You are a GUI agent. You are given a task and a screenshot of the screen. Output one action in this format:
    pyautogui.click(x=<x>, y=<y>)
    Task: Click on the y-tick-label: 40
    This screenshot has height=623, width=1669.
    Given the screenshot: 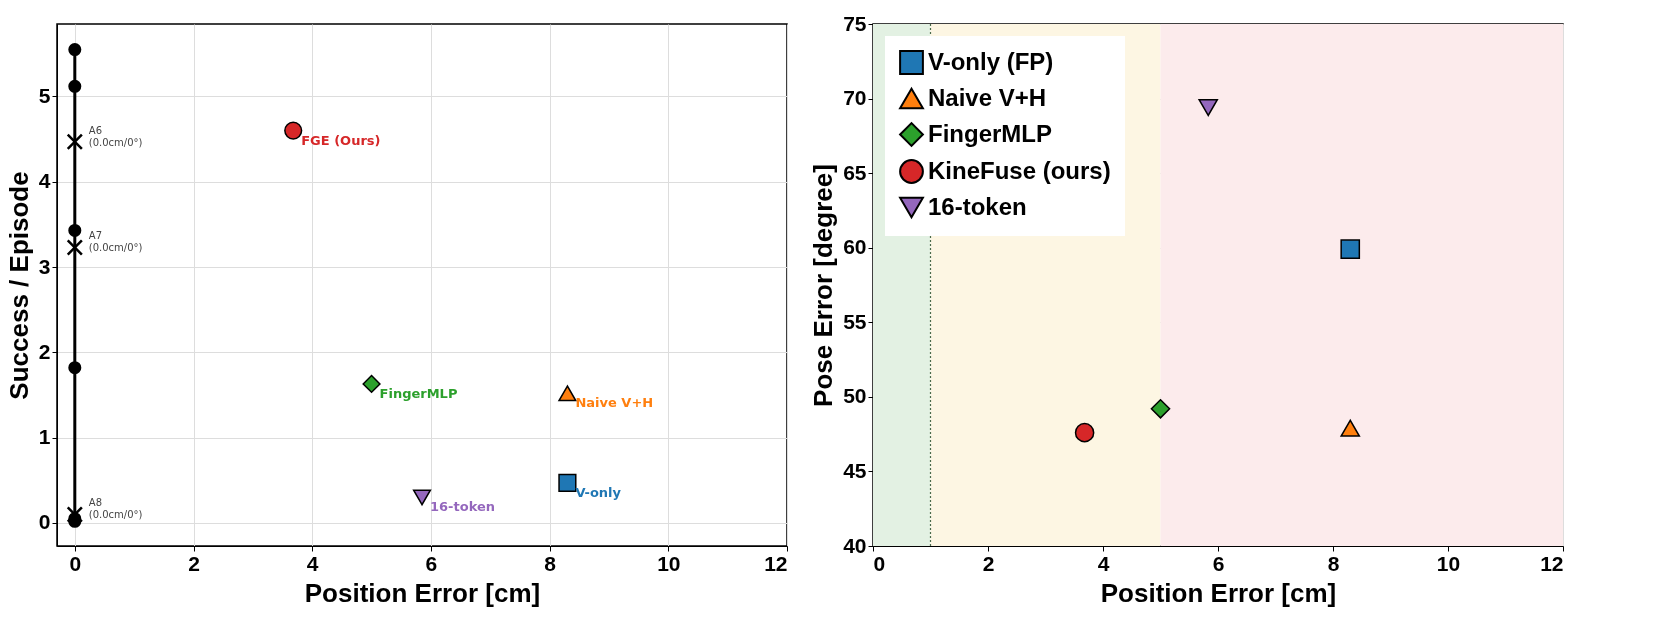 What is the action you would take?
    pyautogui.click(x=855, y=545)
    